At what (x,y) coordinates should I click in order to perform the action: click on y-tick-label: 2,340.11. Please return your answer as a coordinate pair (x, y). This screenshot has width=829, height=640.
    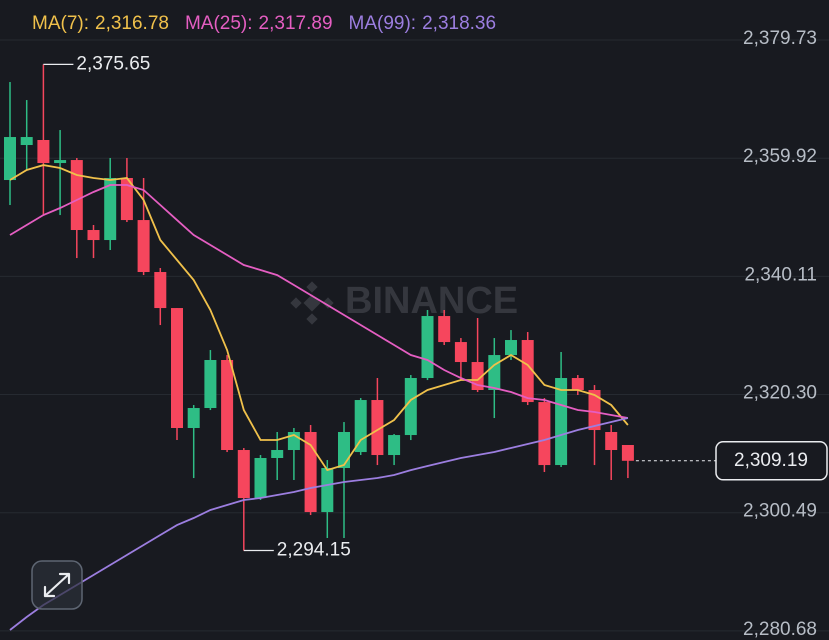
    Looking at the image, I should click on (780, 274).